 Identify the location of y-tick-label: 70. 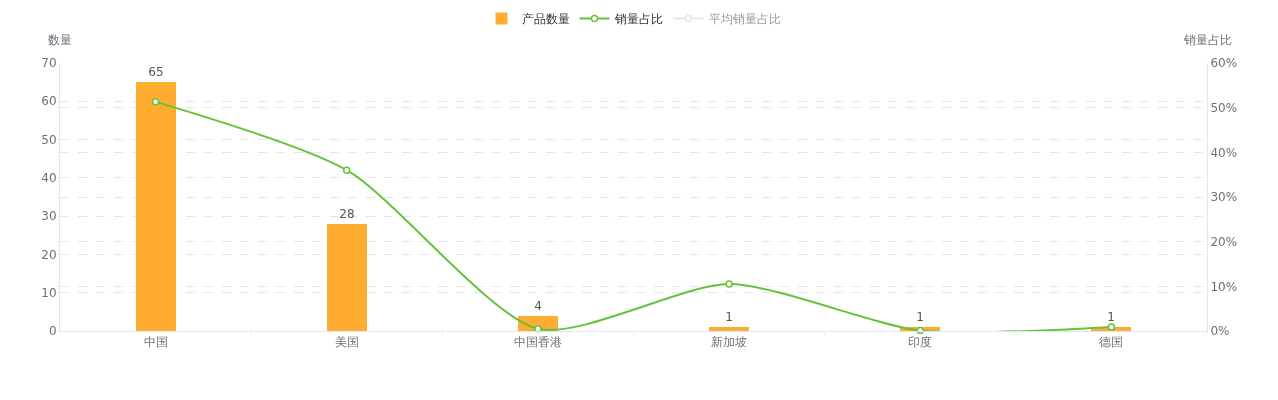
(49, 63).